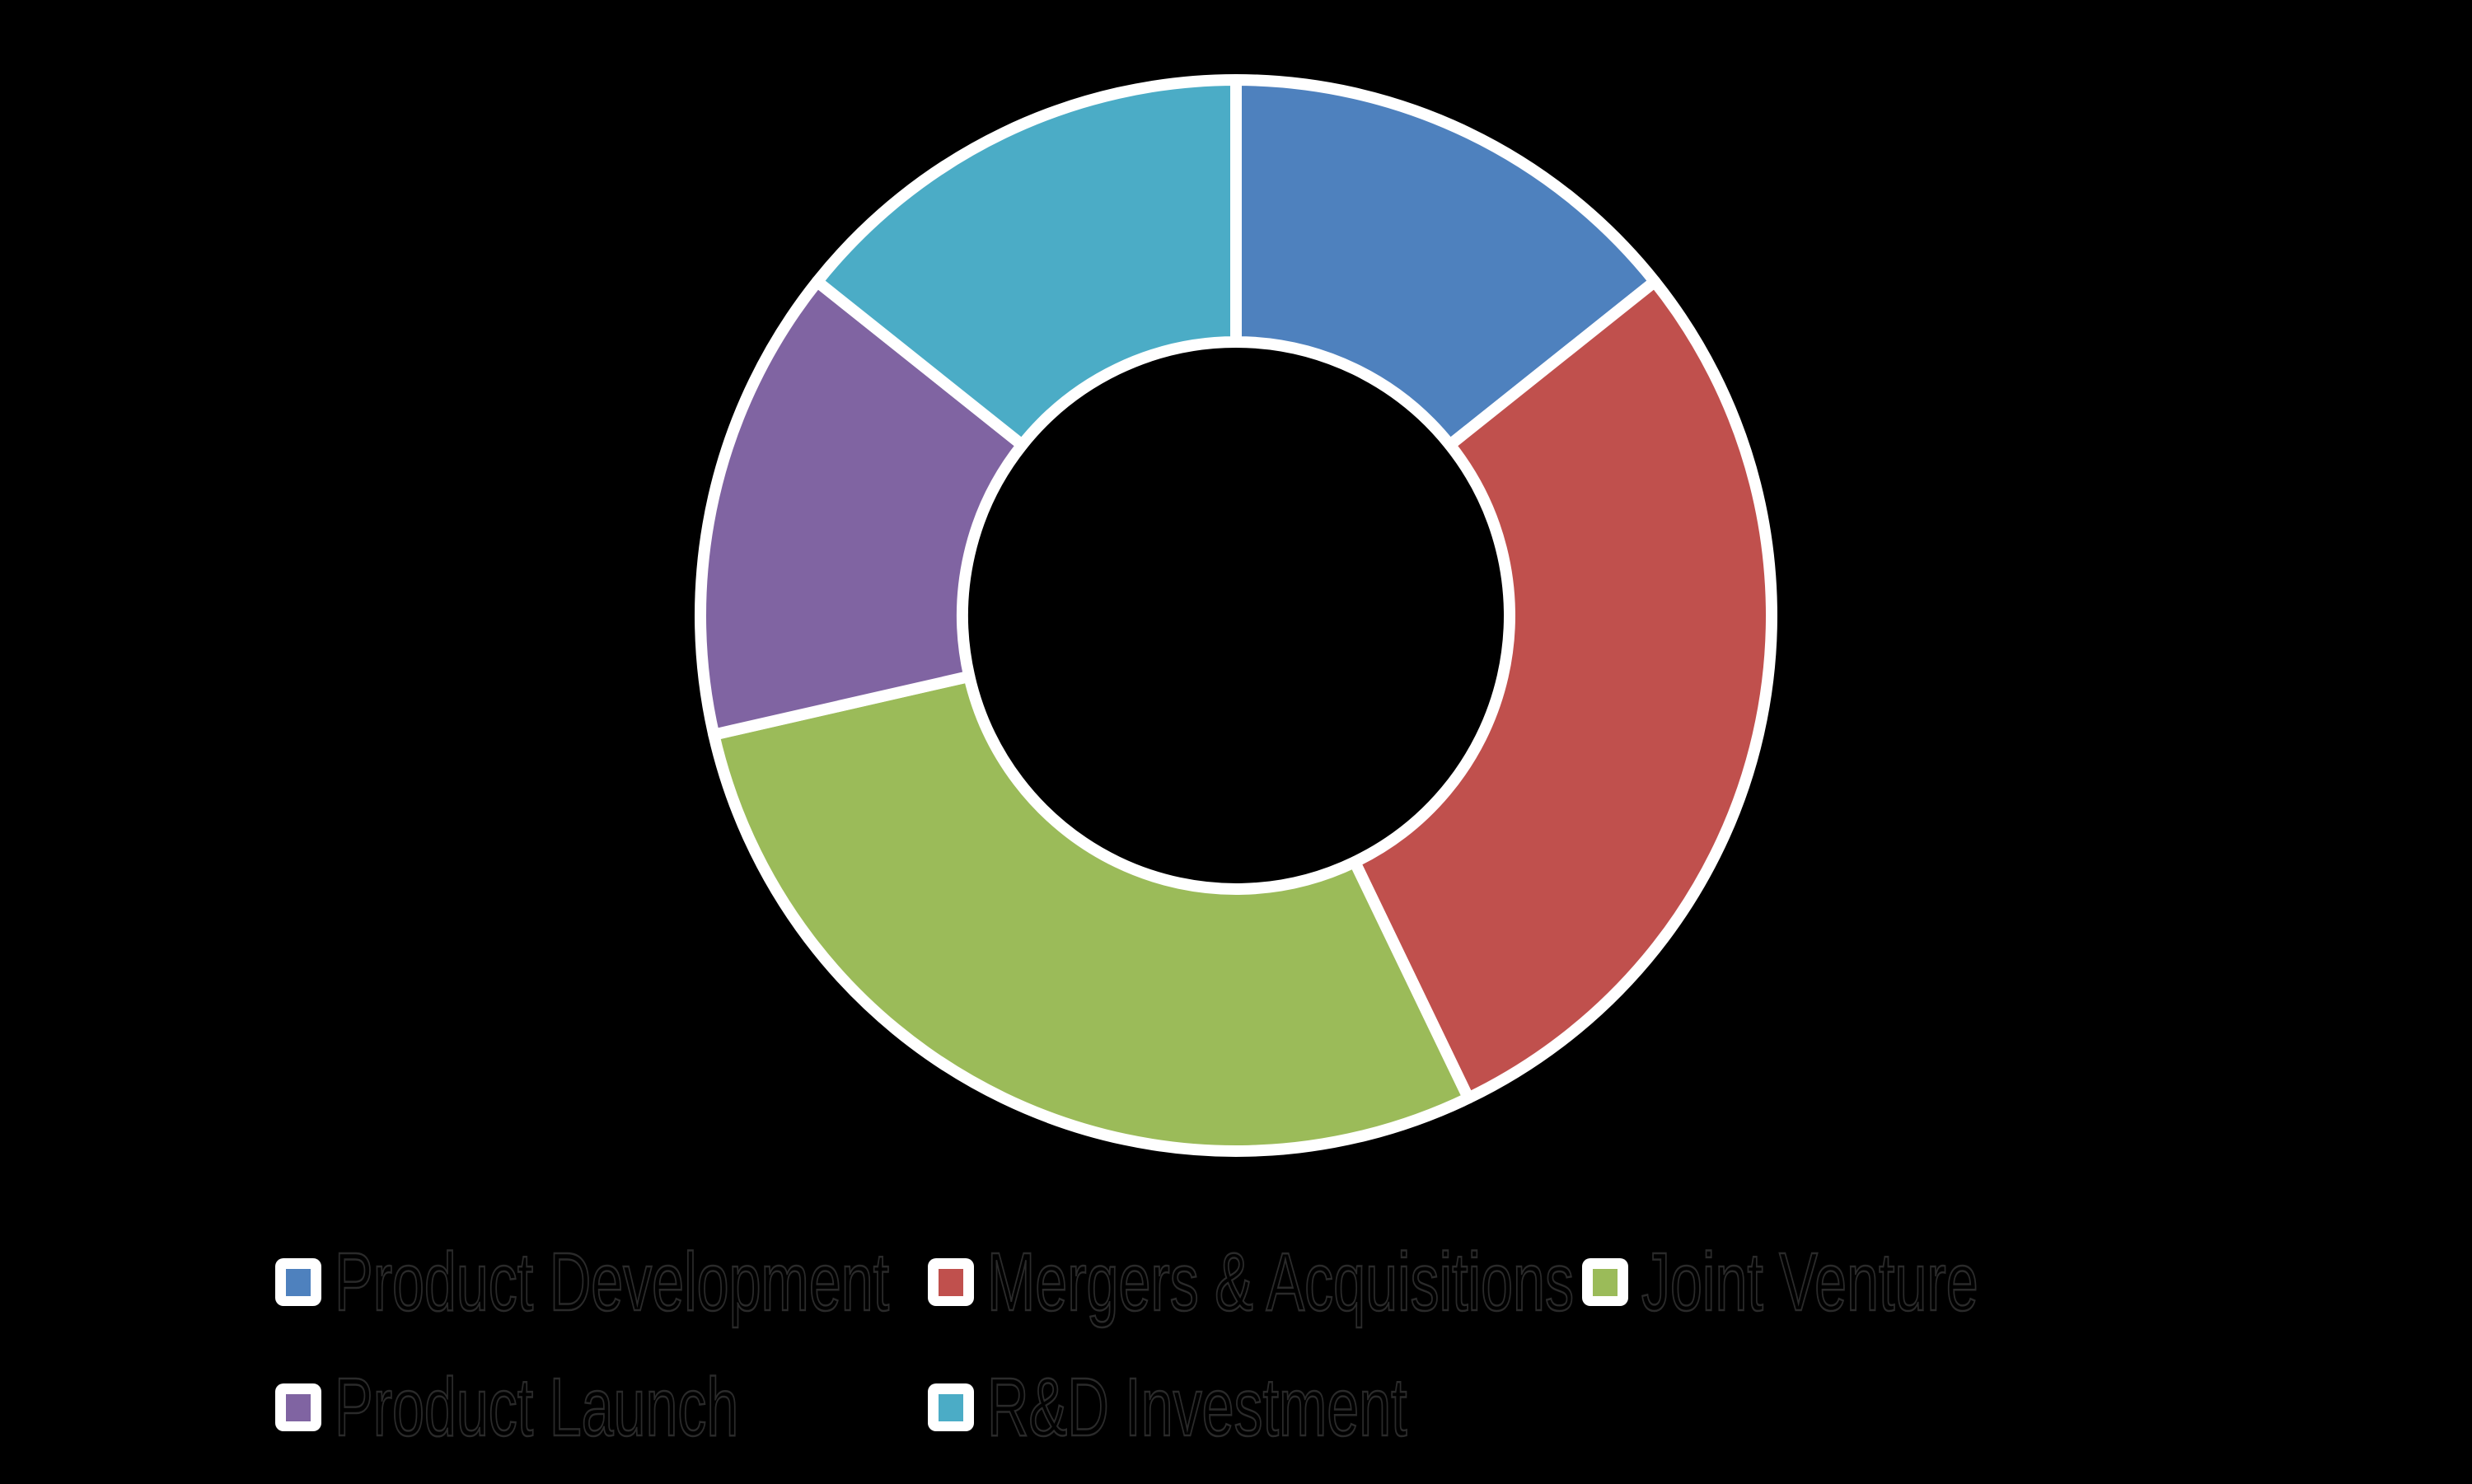  I want to click on legend-swatch-rd-investment, so click(951, 1407).